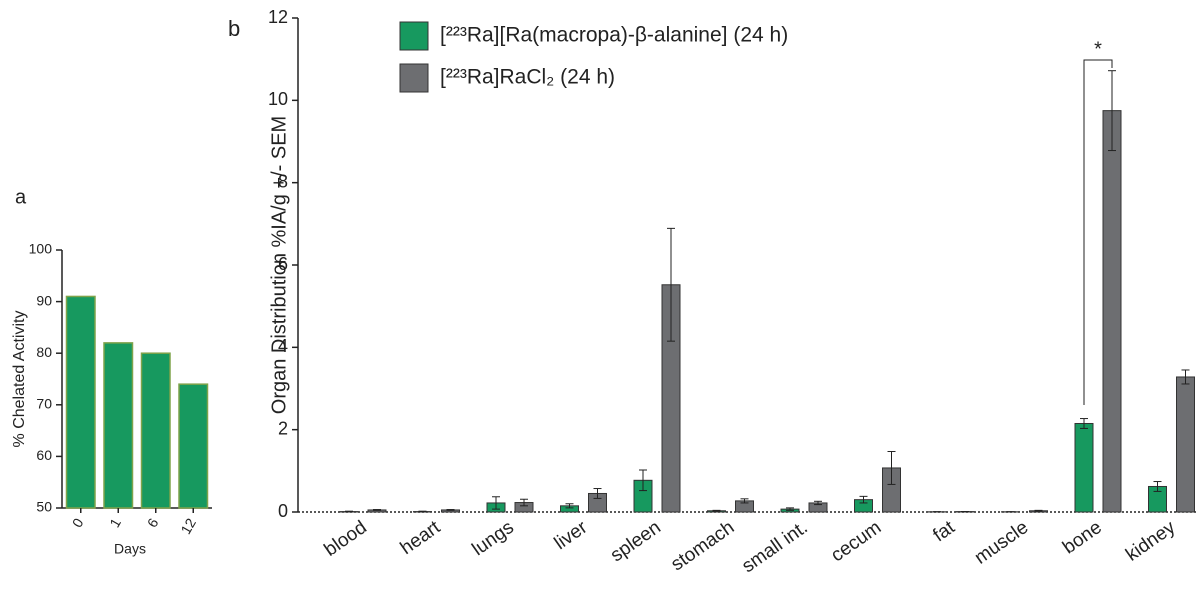 This screenshot has width=1201, height=595. What do you see at coordinates (421, 538) in the screenshot?
I see `x-tick-label: heart` at bounding box center [421, 538].